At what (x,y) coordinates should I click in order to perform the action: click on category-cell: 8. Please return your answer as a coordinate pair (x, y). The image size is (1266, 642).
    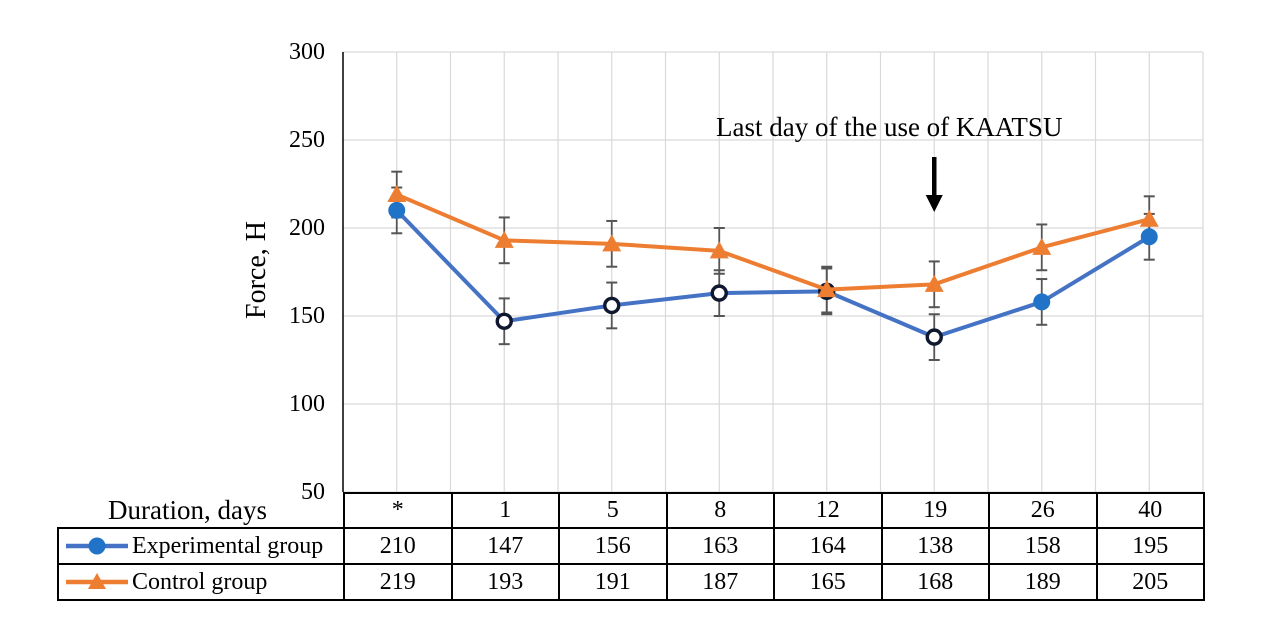
    Looking at the image, I should click on (720, 510).